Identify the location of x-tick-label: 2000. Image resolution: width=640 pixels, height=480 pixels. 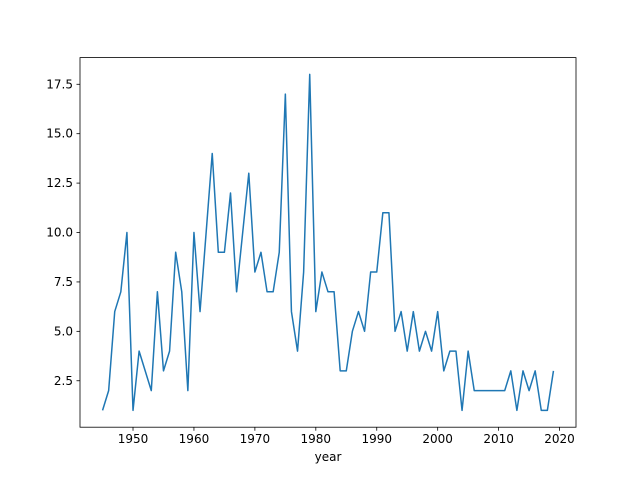
(437, 439).